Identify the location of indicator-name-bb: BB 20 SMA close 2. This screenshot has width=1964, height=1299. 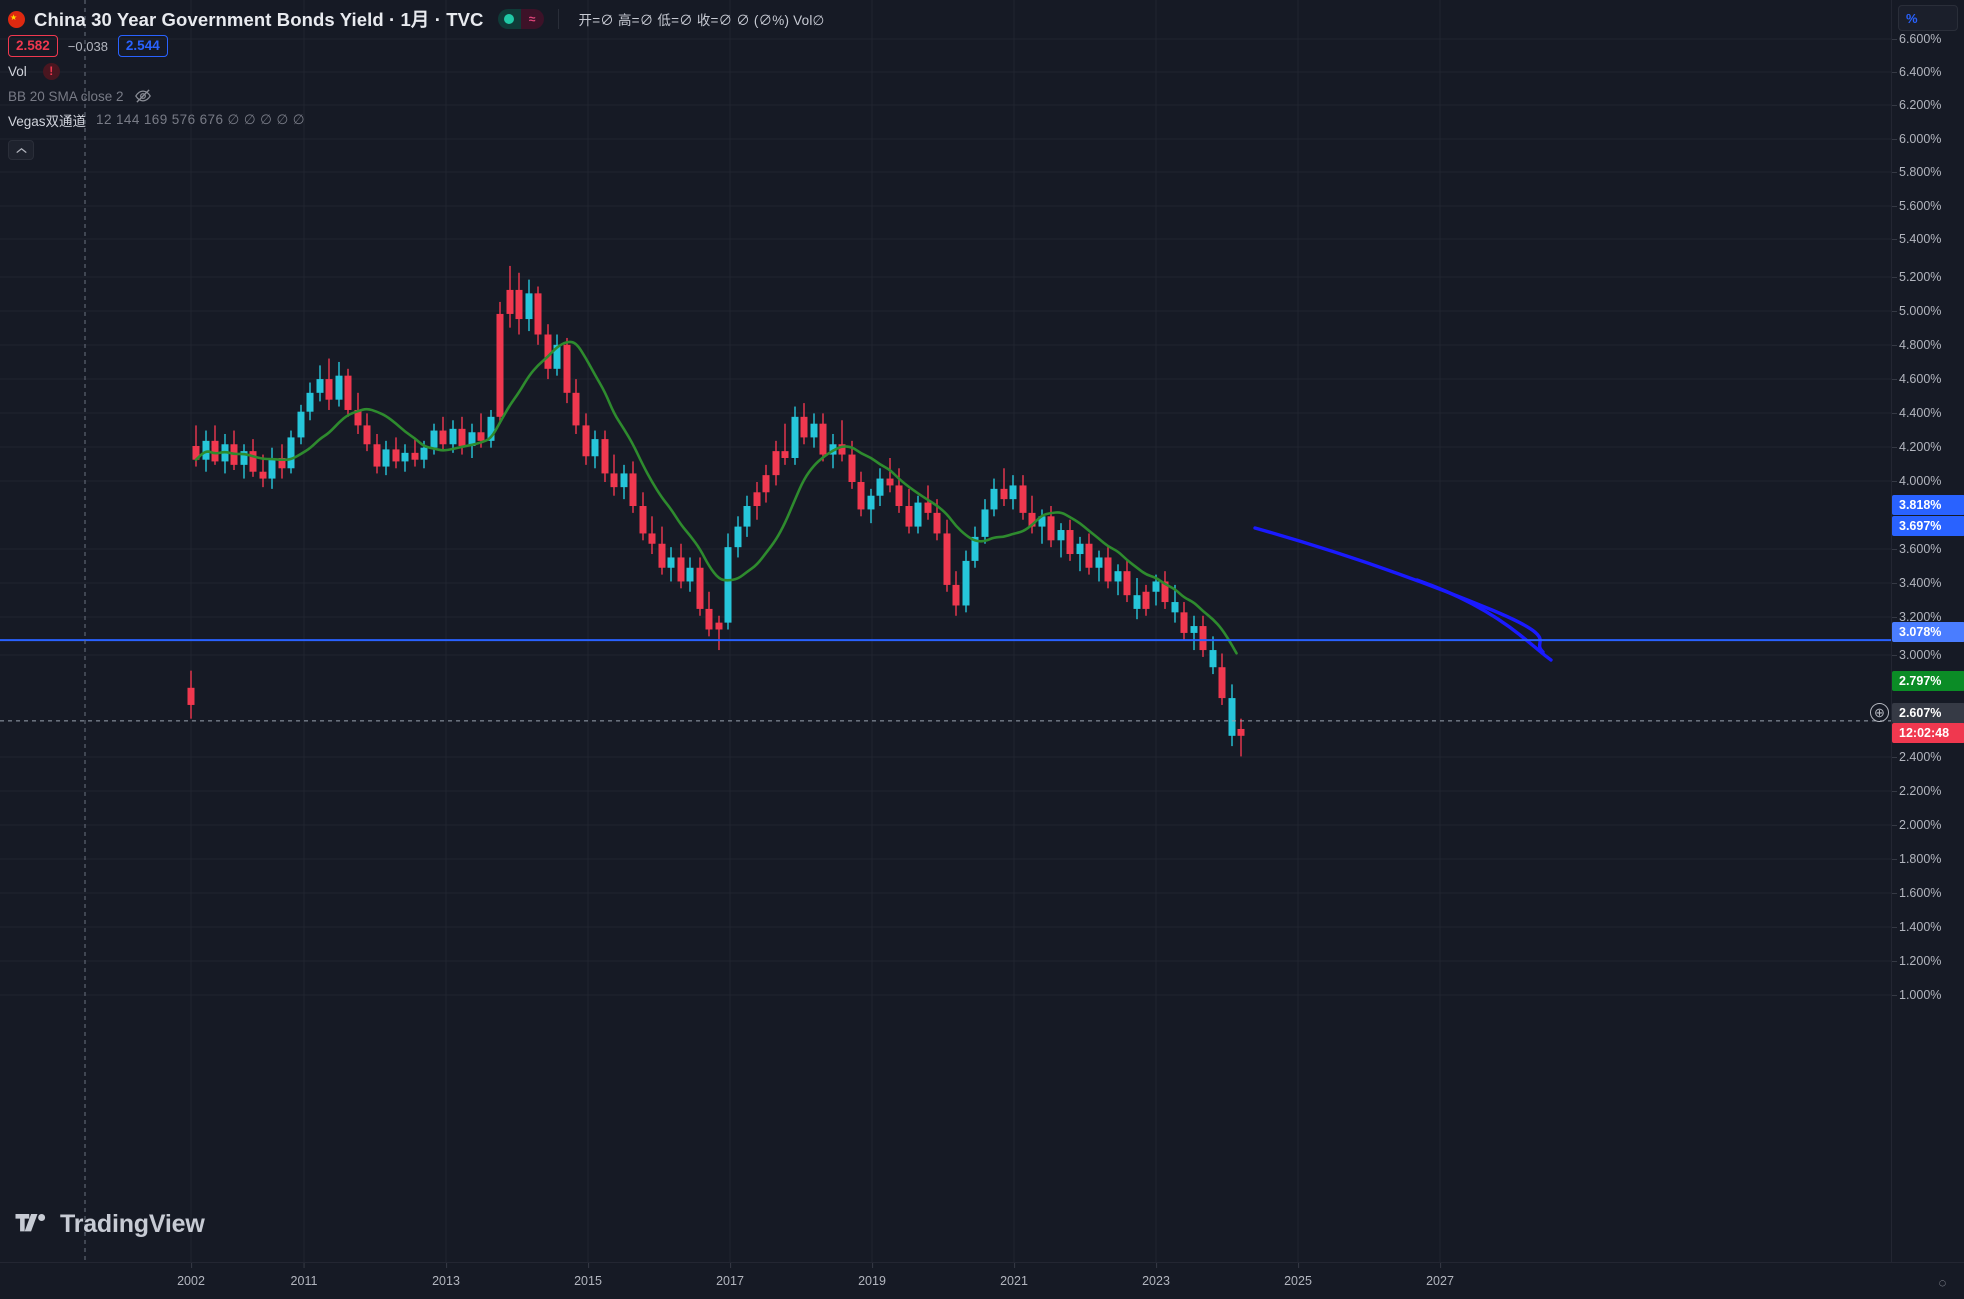
(66, 96).